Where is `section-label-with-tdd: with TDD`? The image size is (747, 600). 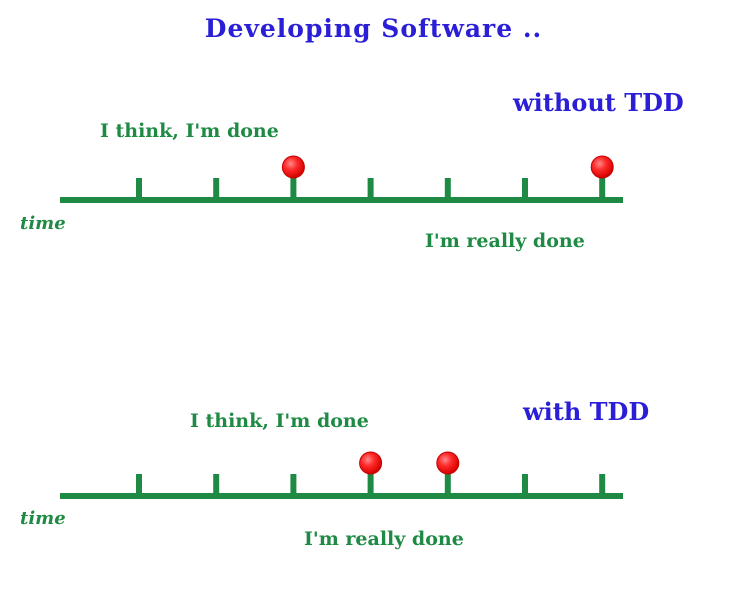 section-label-with-tdd: with TDD is located at coordinates (586, 411).